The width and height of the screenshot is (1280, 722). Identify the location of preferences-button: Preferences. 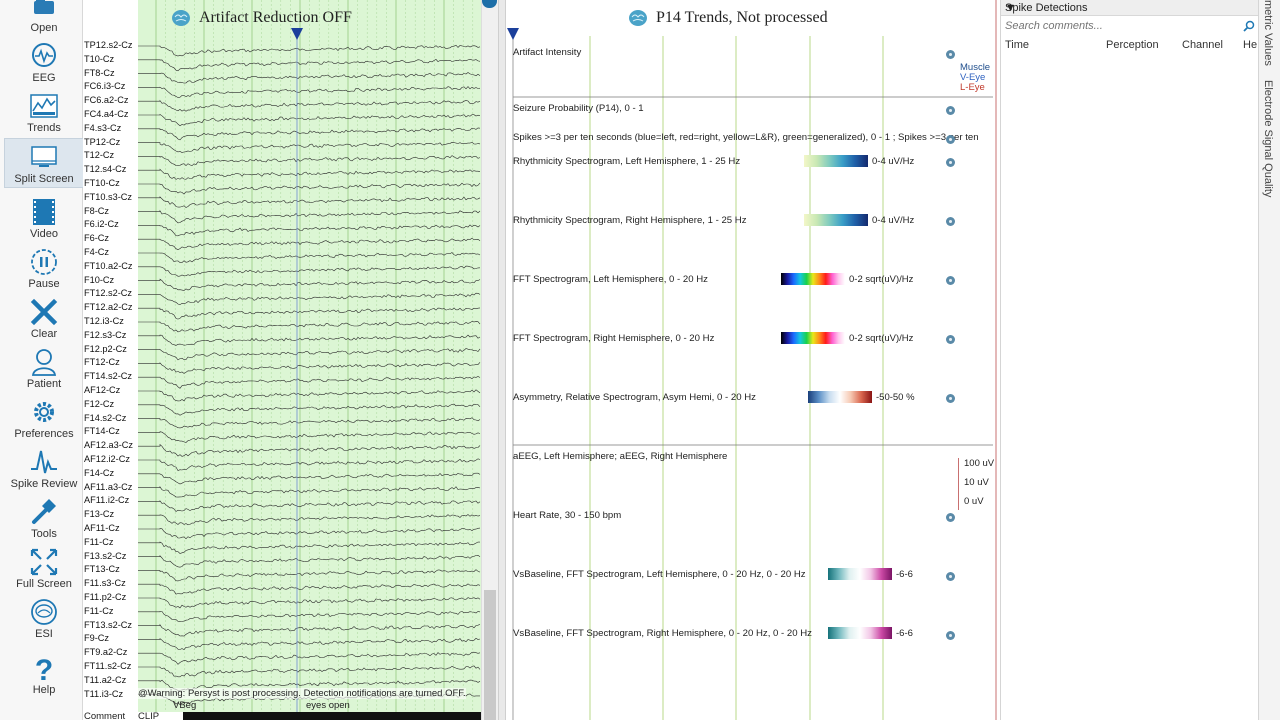
(44, 419).